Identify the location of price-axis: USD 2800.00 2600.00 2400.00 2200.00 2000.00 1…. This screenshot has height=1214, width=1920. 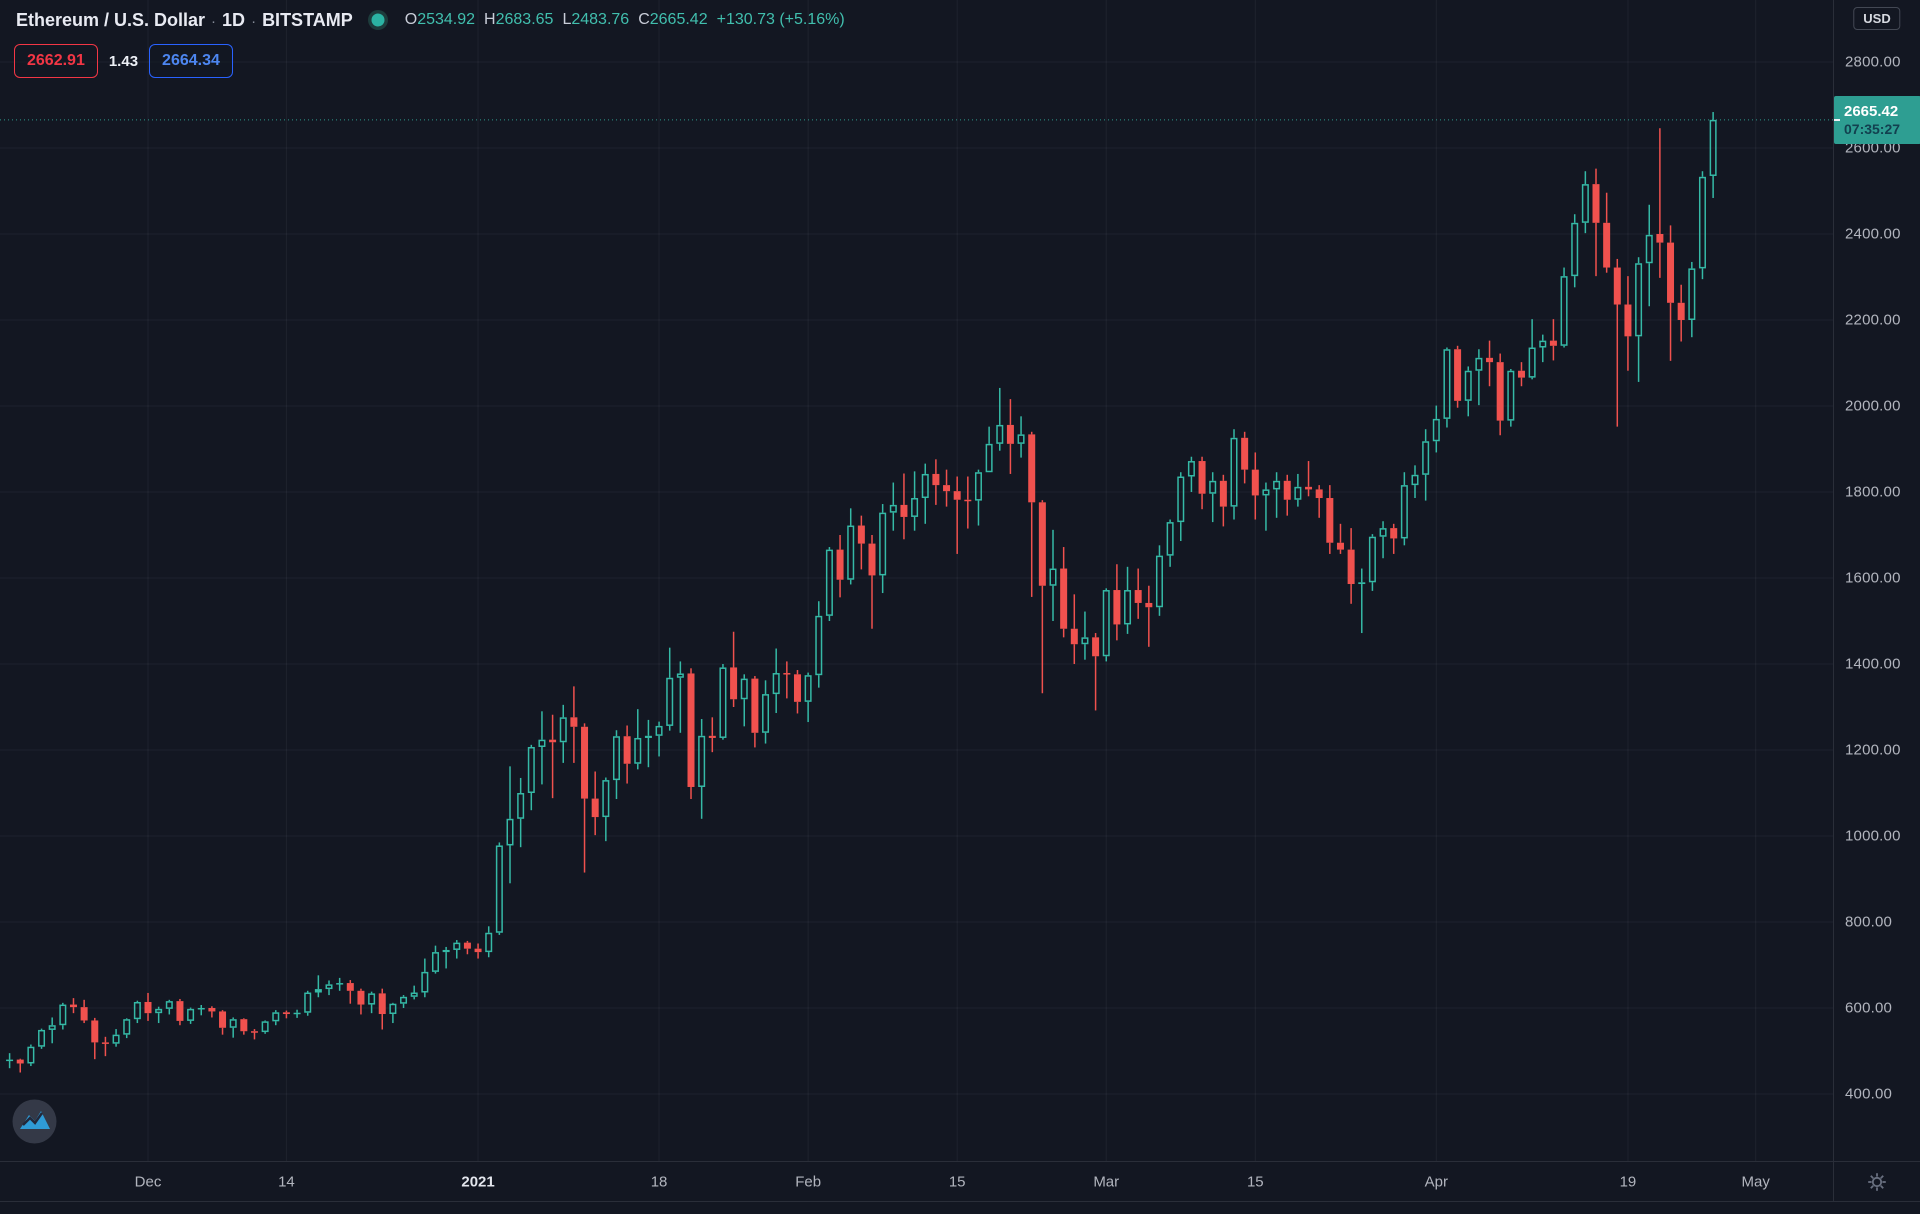
(1876, 580).